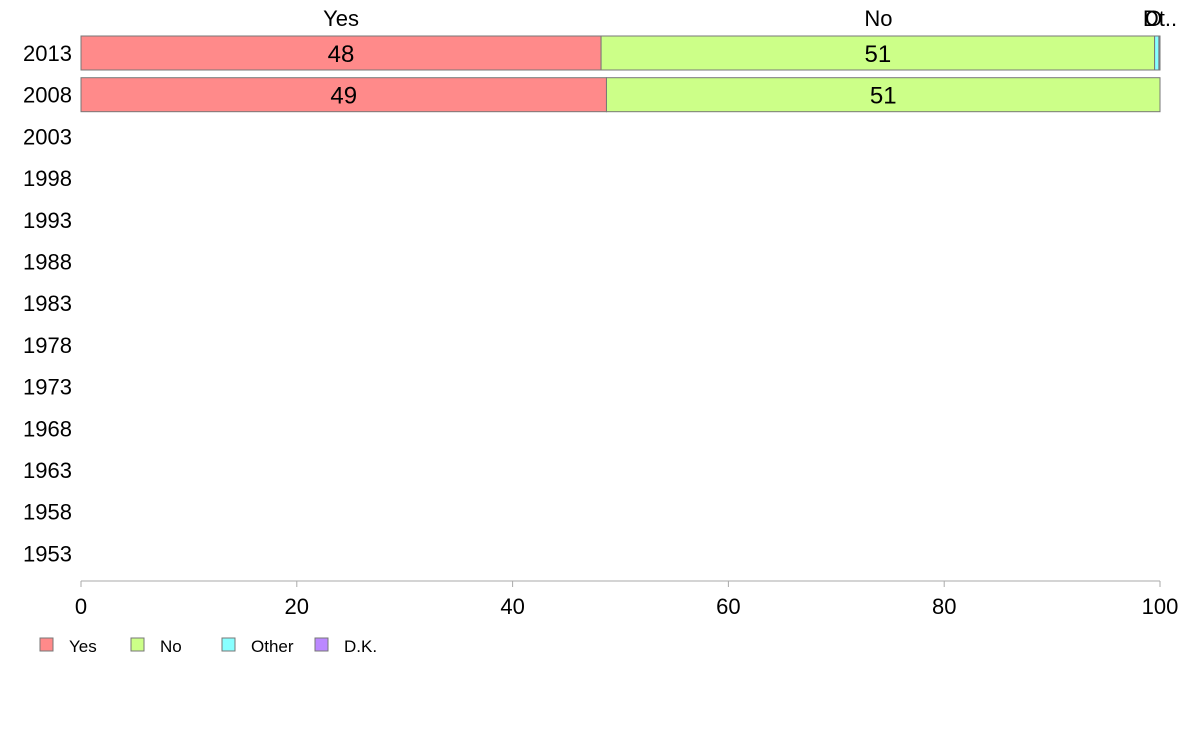  What do you see at coordinates (47, 553) in the screenshot?
I see `category-label-1953: 1953` at bounding box center [47, 553].